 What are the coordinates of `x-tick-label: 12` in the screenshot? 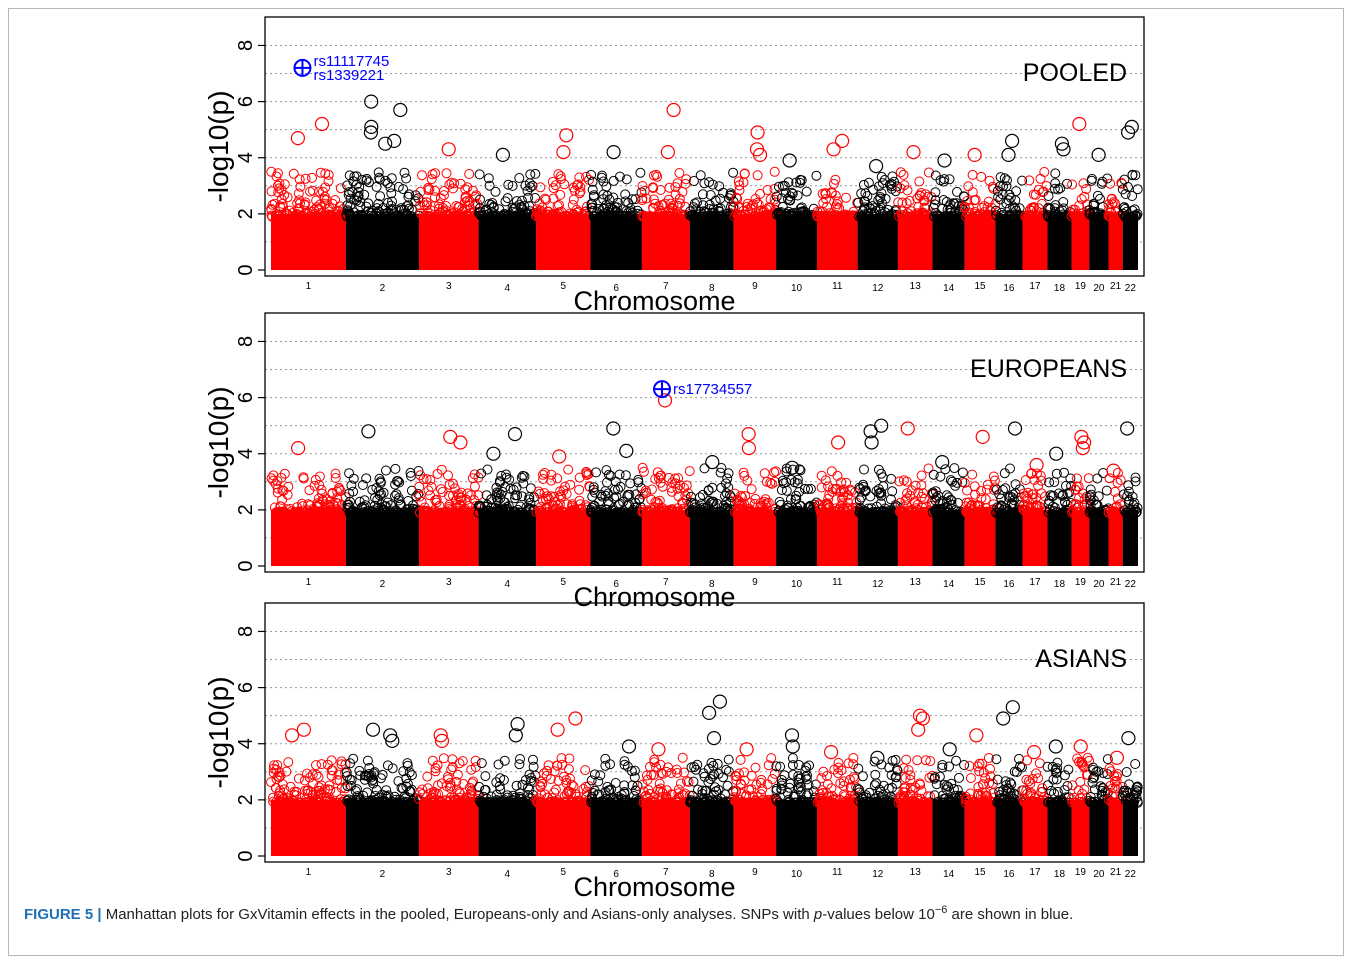 It's located at (878, 584).